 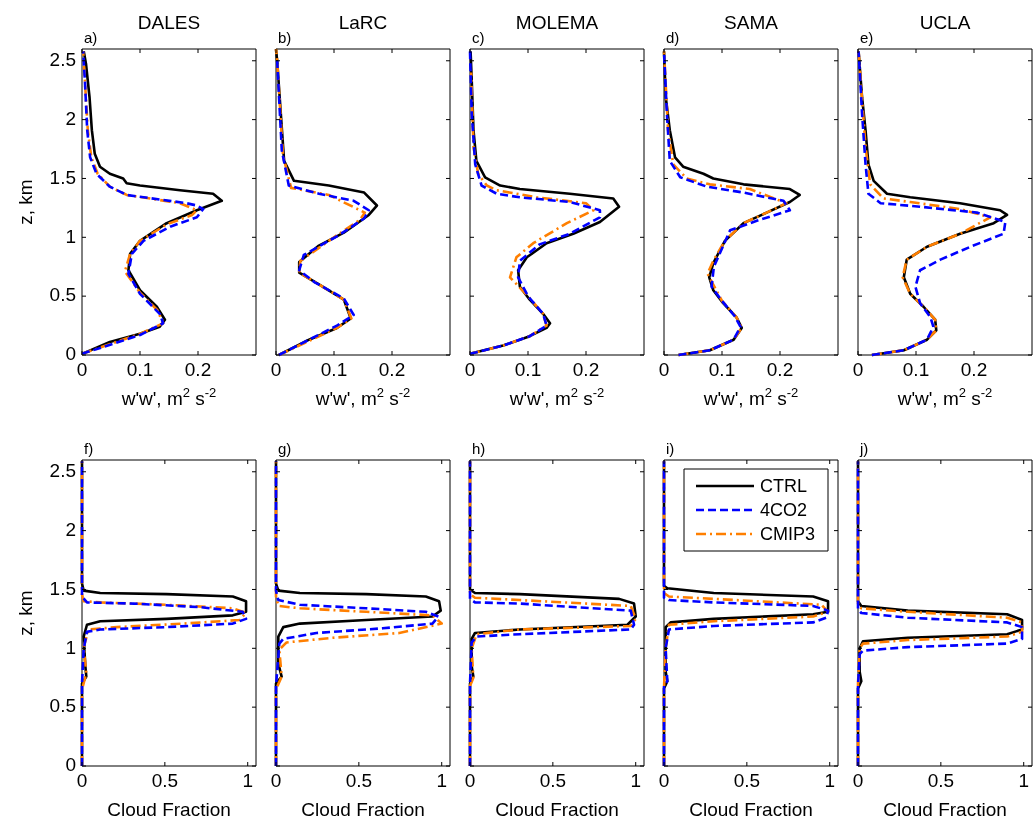 What do you see at coordinates (784, 485) in the screenshot?
I see `legend-label: CTRL` at bounding box center [784, 485].